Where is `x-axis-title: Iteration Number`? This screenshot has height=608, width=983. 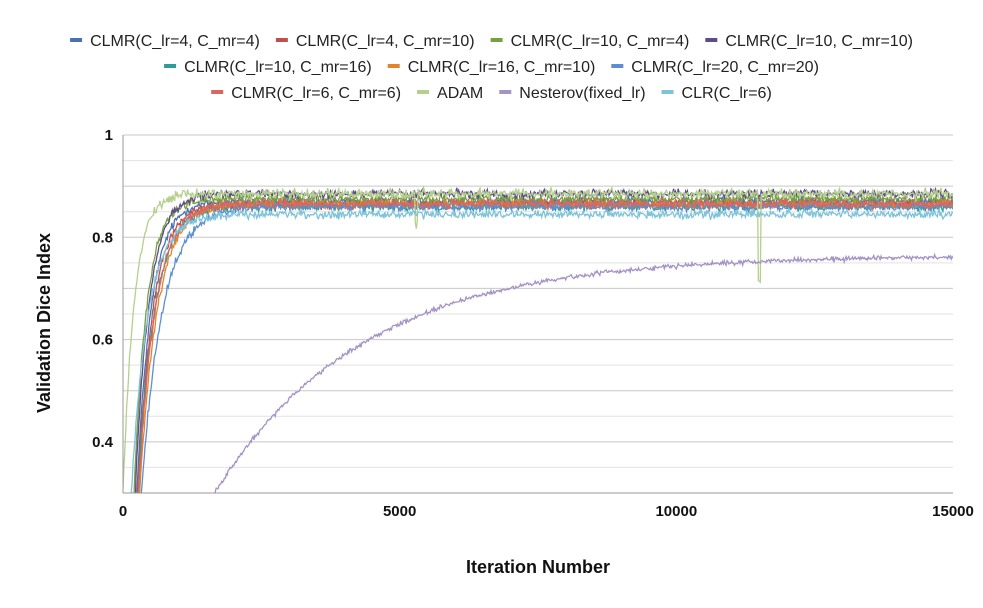
x-axis-title: Iteration Number is located at coordinates (538, 567).